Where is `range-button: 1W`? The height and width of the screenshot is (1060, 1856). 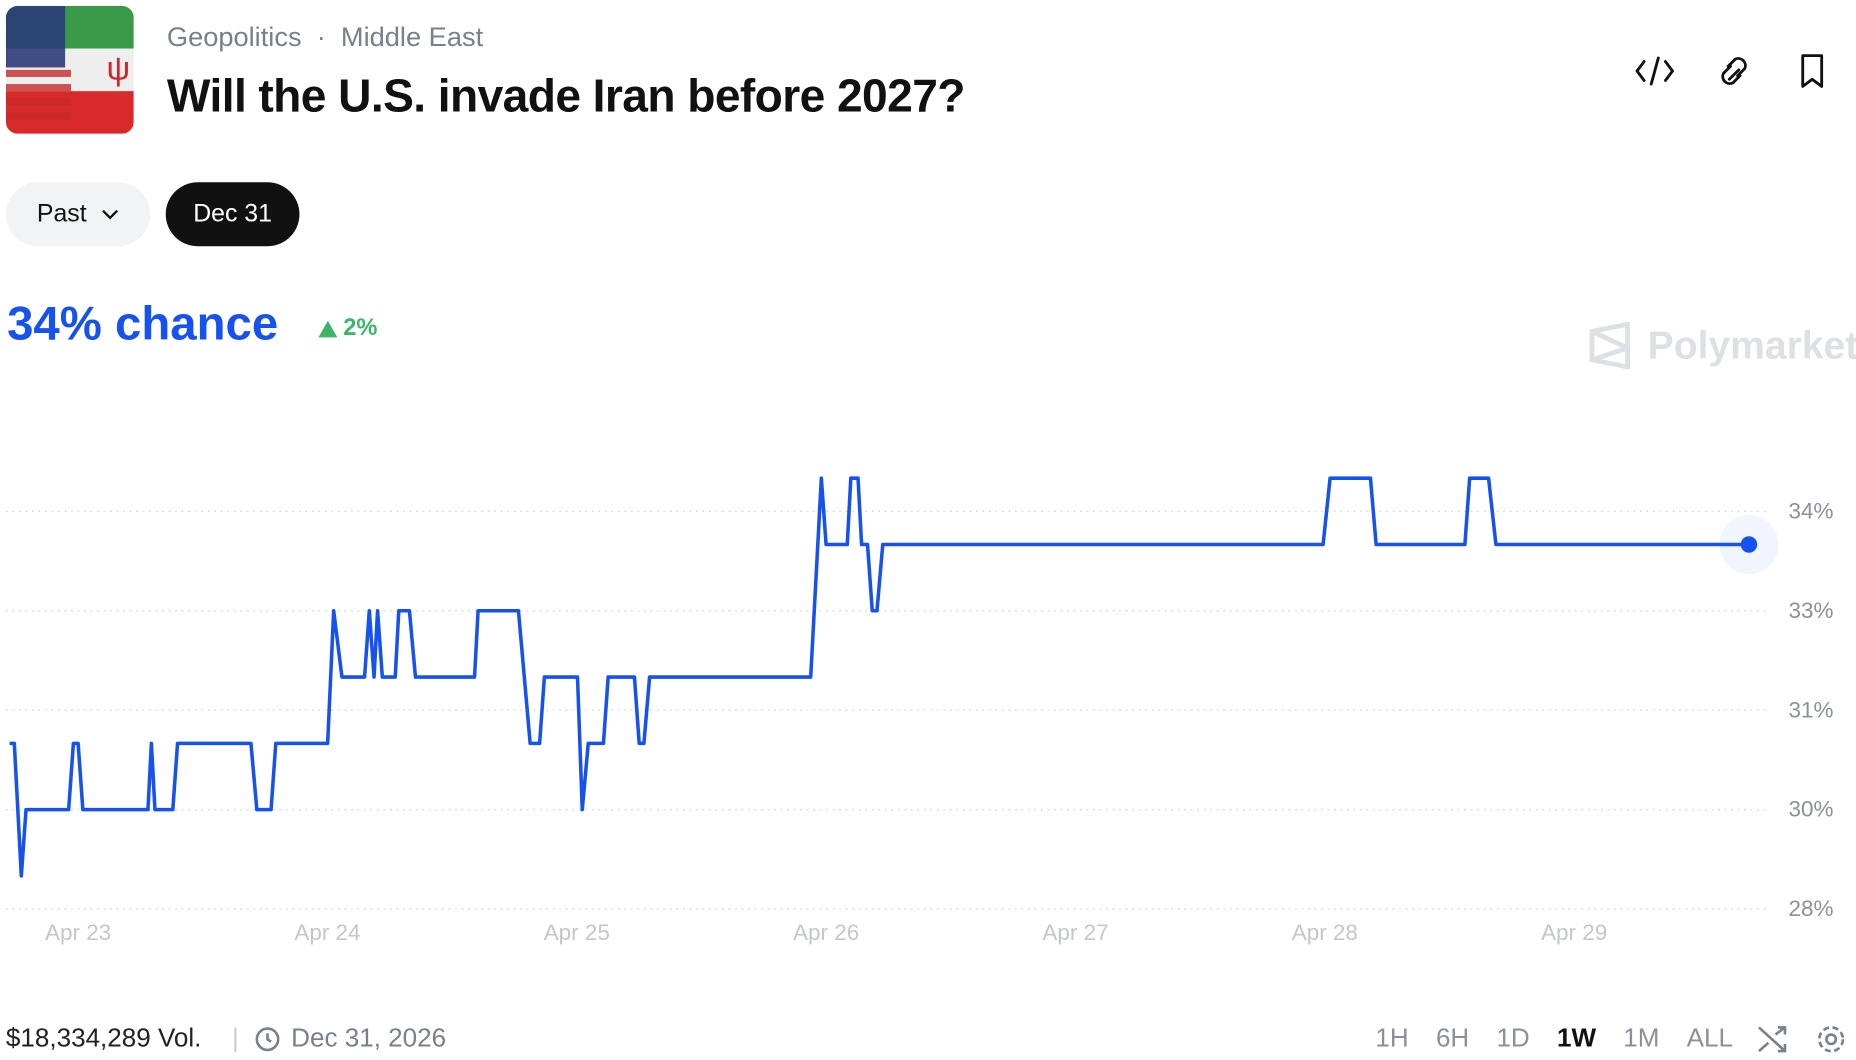 range-button: 1W is located at coordinates (1576, 1037).